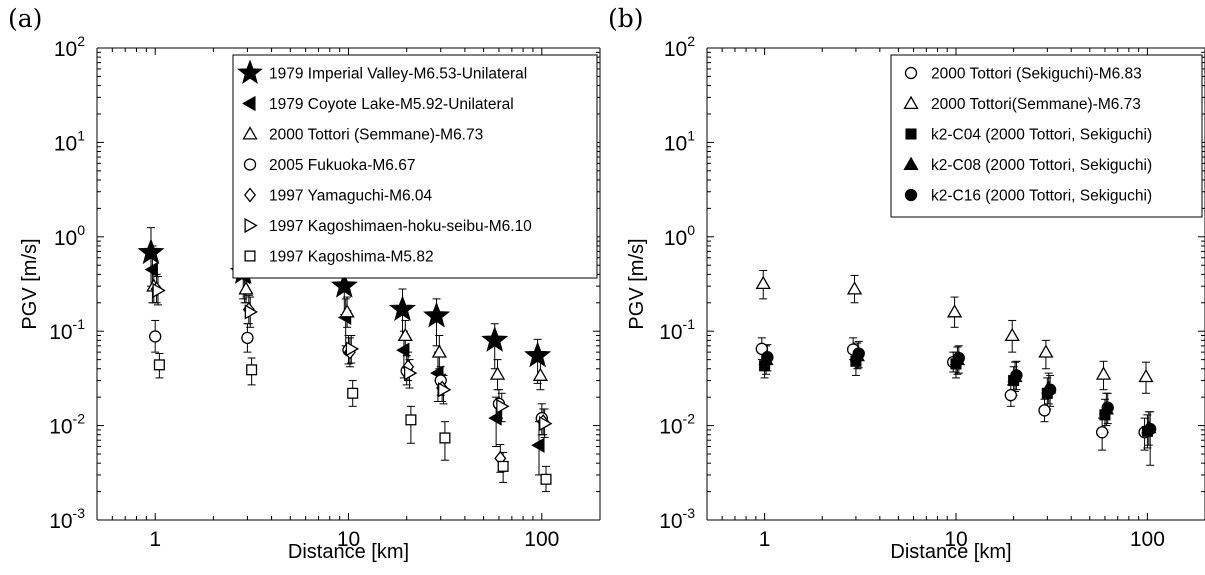 This screenshot has width=1205, height=575. What do you see at coordinates (626, 18) in the screenshot?
I see `panel-label: (b)` at bounding box center [626, 18].